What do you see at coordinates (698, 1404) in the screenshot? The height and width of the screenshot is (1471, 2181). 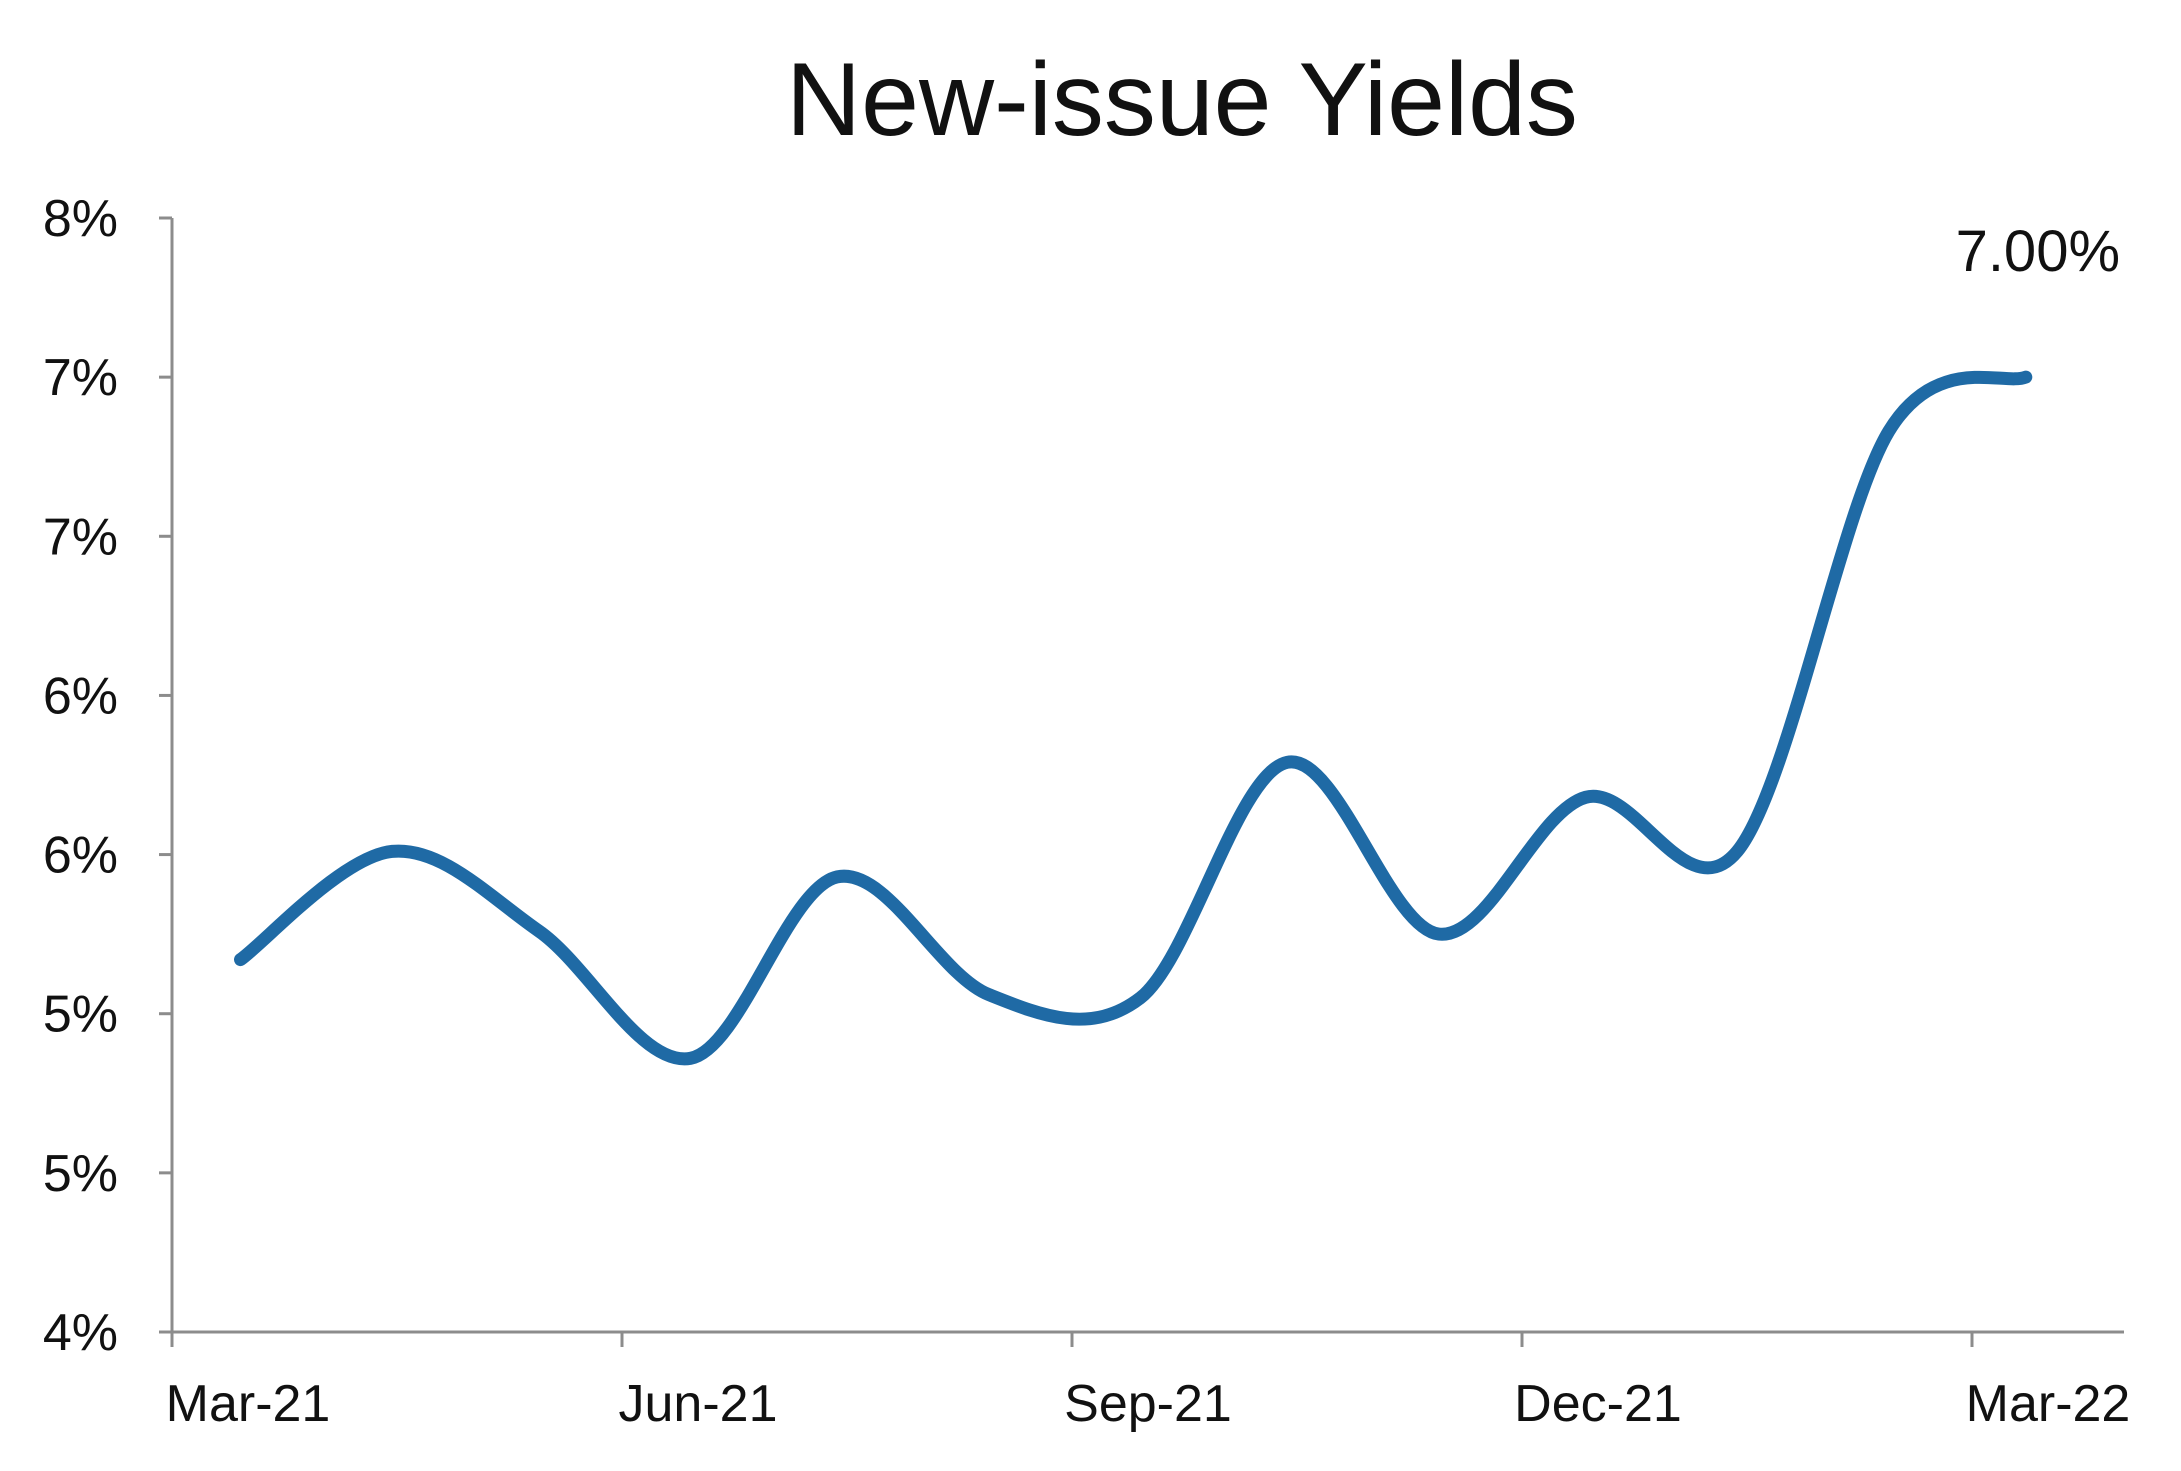 I see `x-tick-label: Jun-21` at bounding box center [698, 1404].